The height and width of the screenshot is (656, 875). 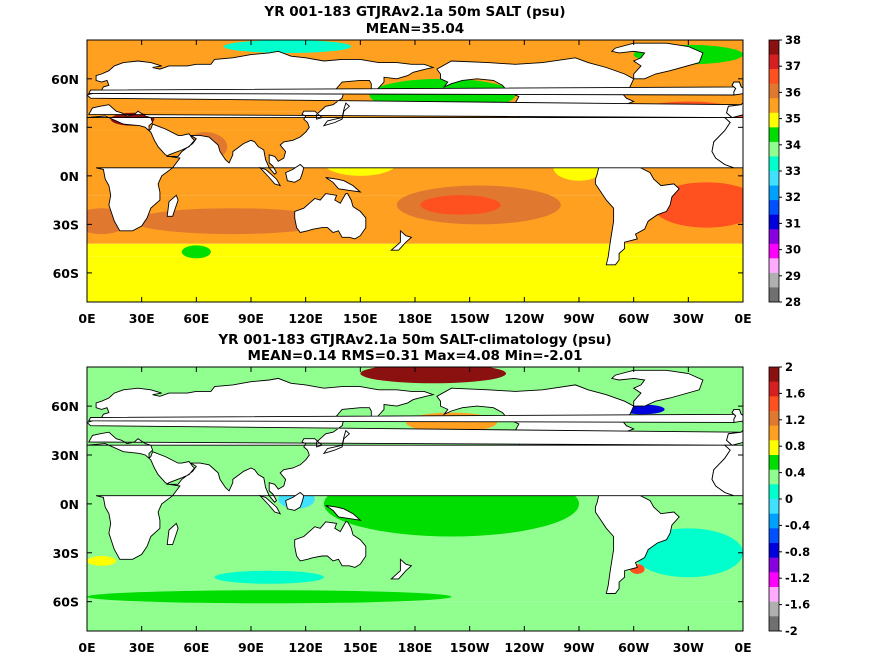 I want to click on colorbar-label: 1.2, so click(x=795, y=420).